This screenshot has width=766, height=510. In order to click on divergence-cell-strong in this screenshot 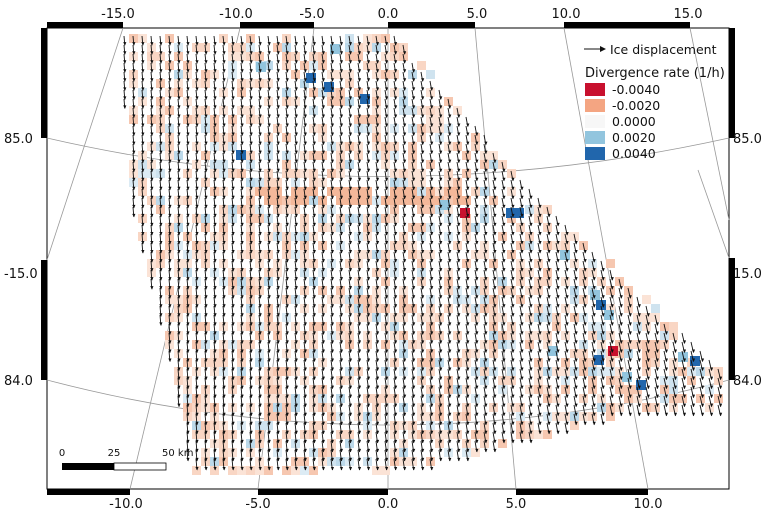, I will do `click(627, 377)`.